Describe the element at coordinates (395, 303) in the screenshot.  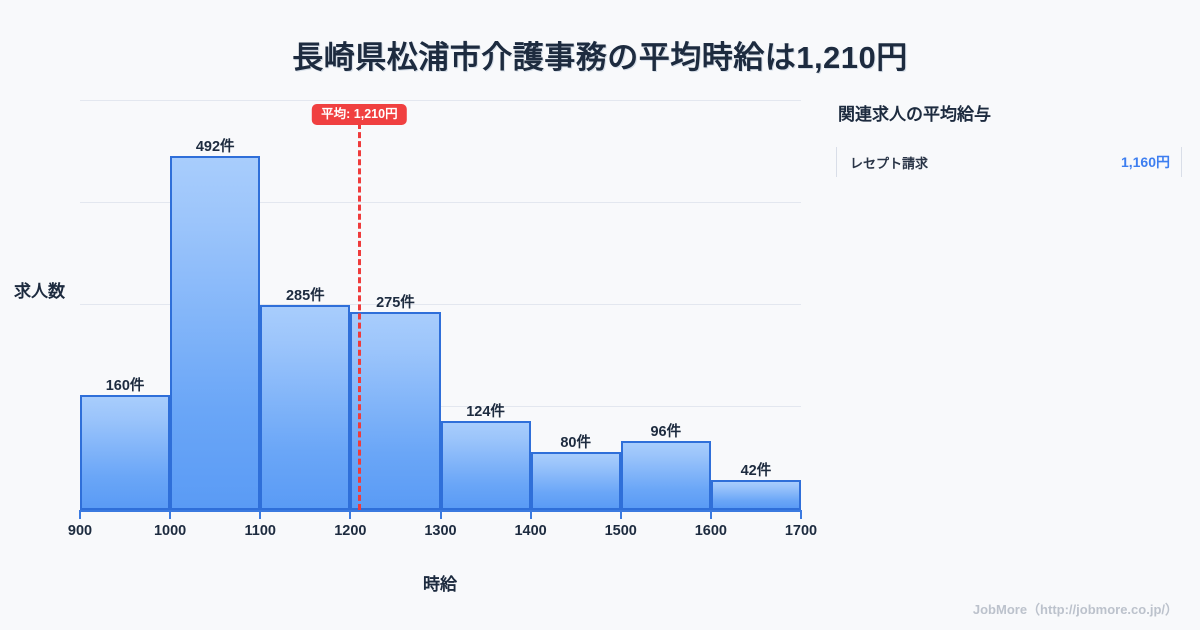
I see `bar-value-label: 275件` at that location.